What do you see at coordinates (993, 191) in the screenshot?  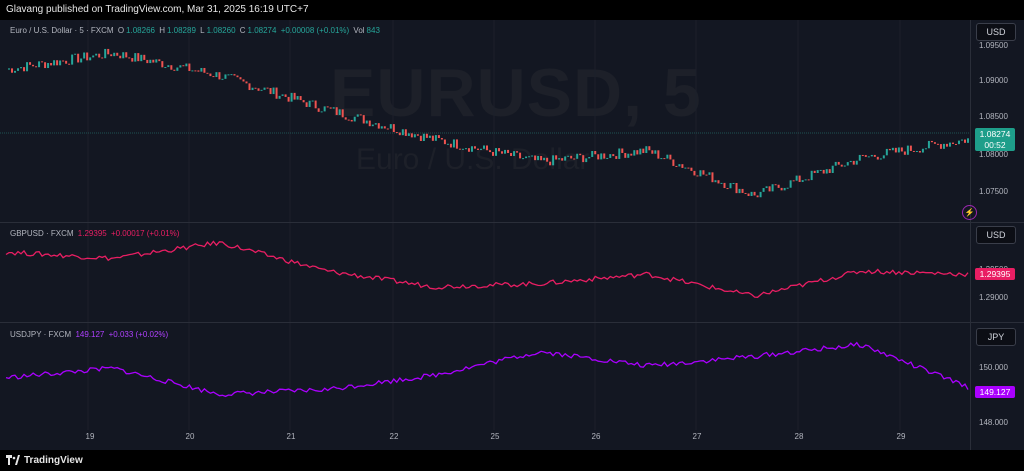 I see `y-tick: 1.07500` at bounding box center [993, 191].